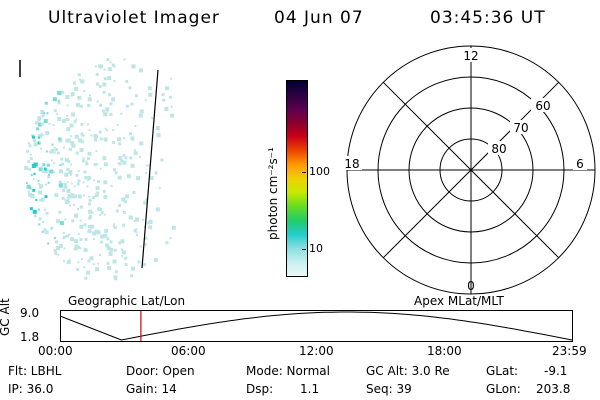 This screenshot has width=600, height=400. Describe the element at coordinates (488, 18) in the screenshot. I see `time-label: 03:45:36 UT` at that location.